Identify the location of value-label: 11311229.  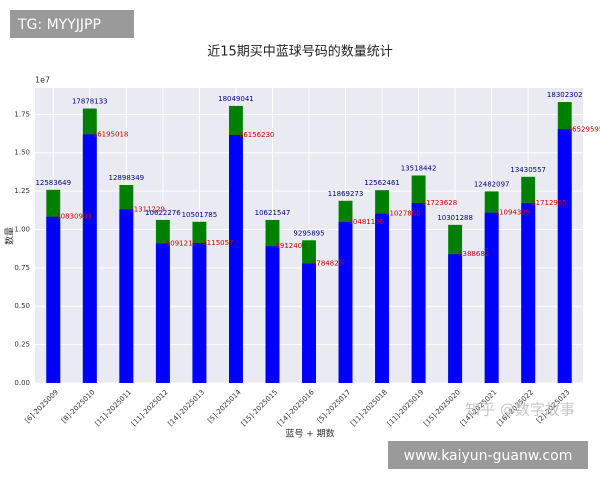
(147, 209).